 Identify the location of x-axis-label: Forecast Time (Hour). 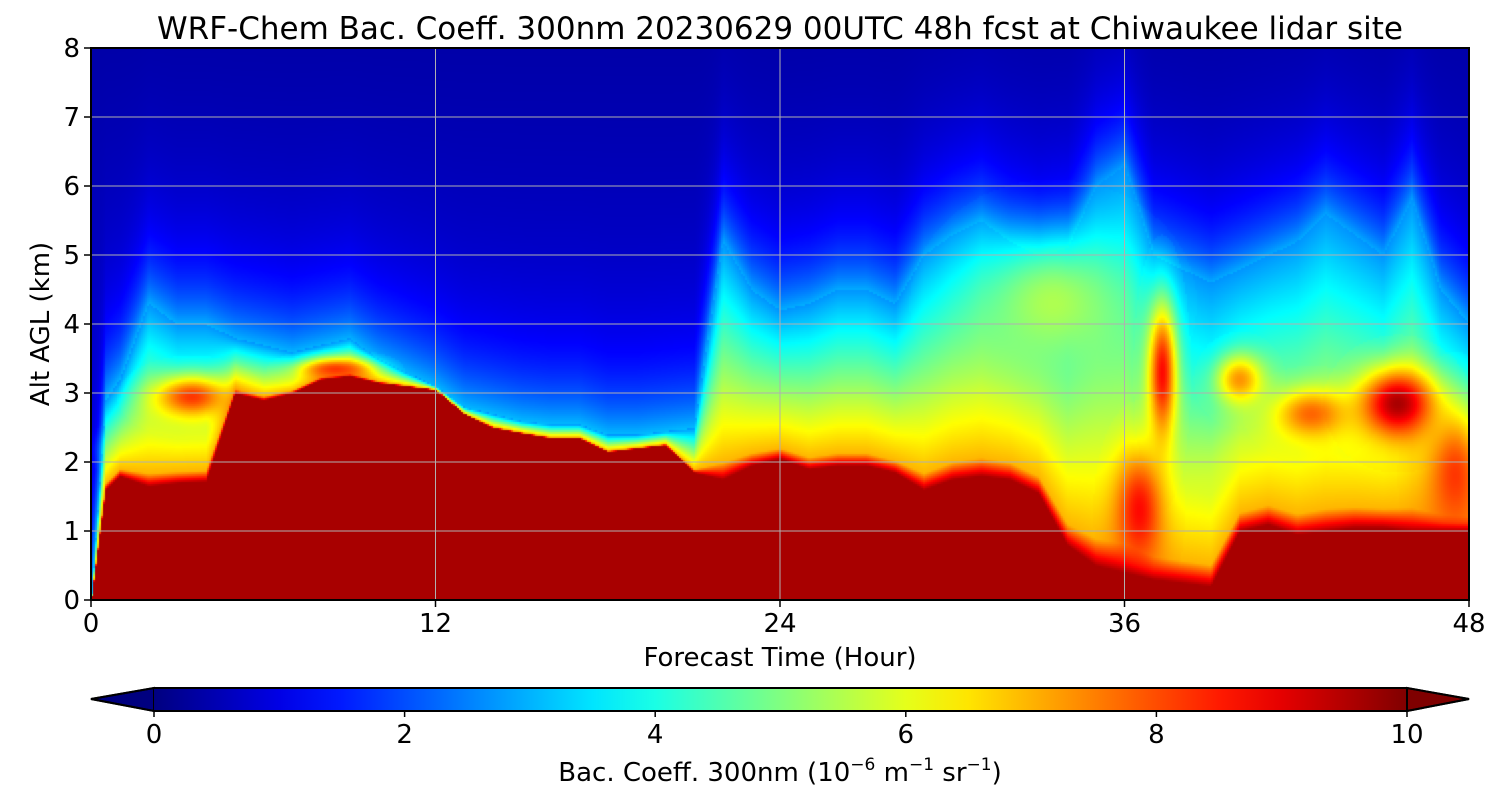
(779, 658).